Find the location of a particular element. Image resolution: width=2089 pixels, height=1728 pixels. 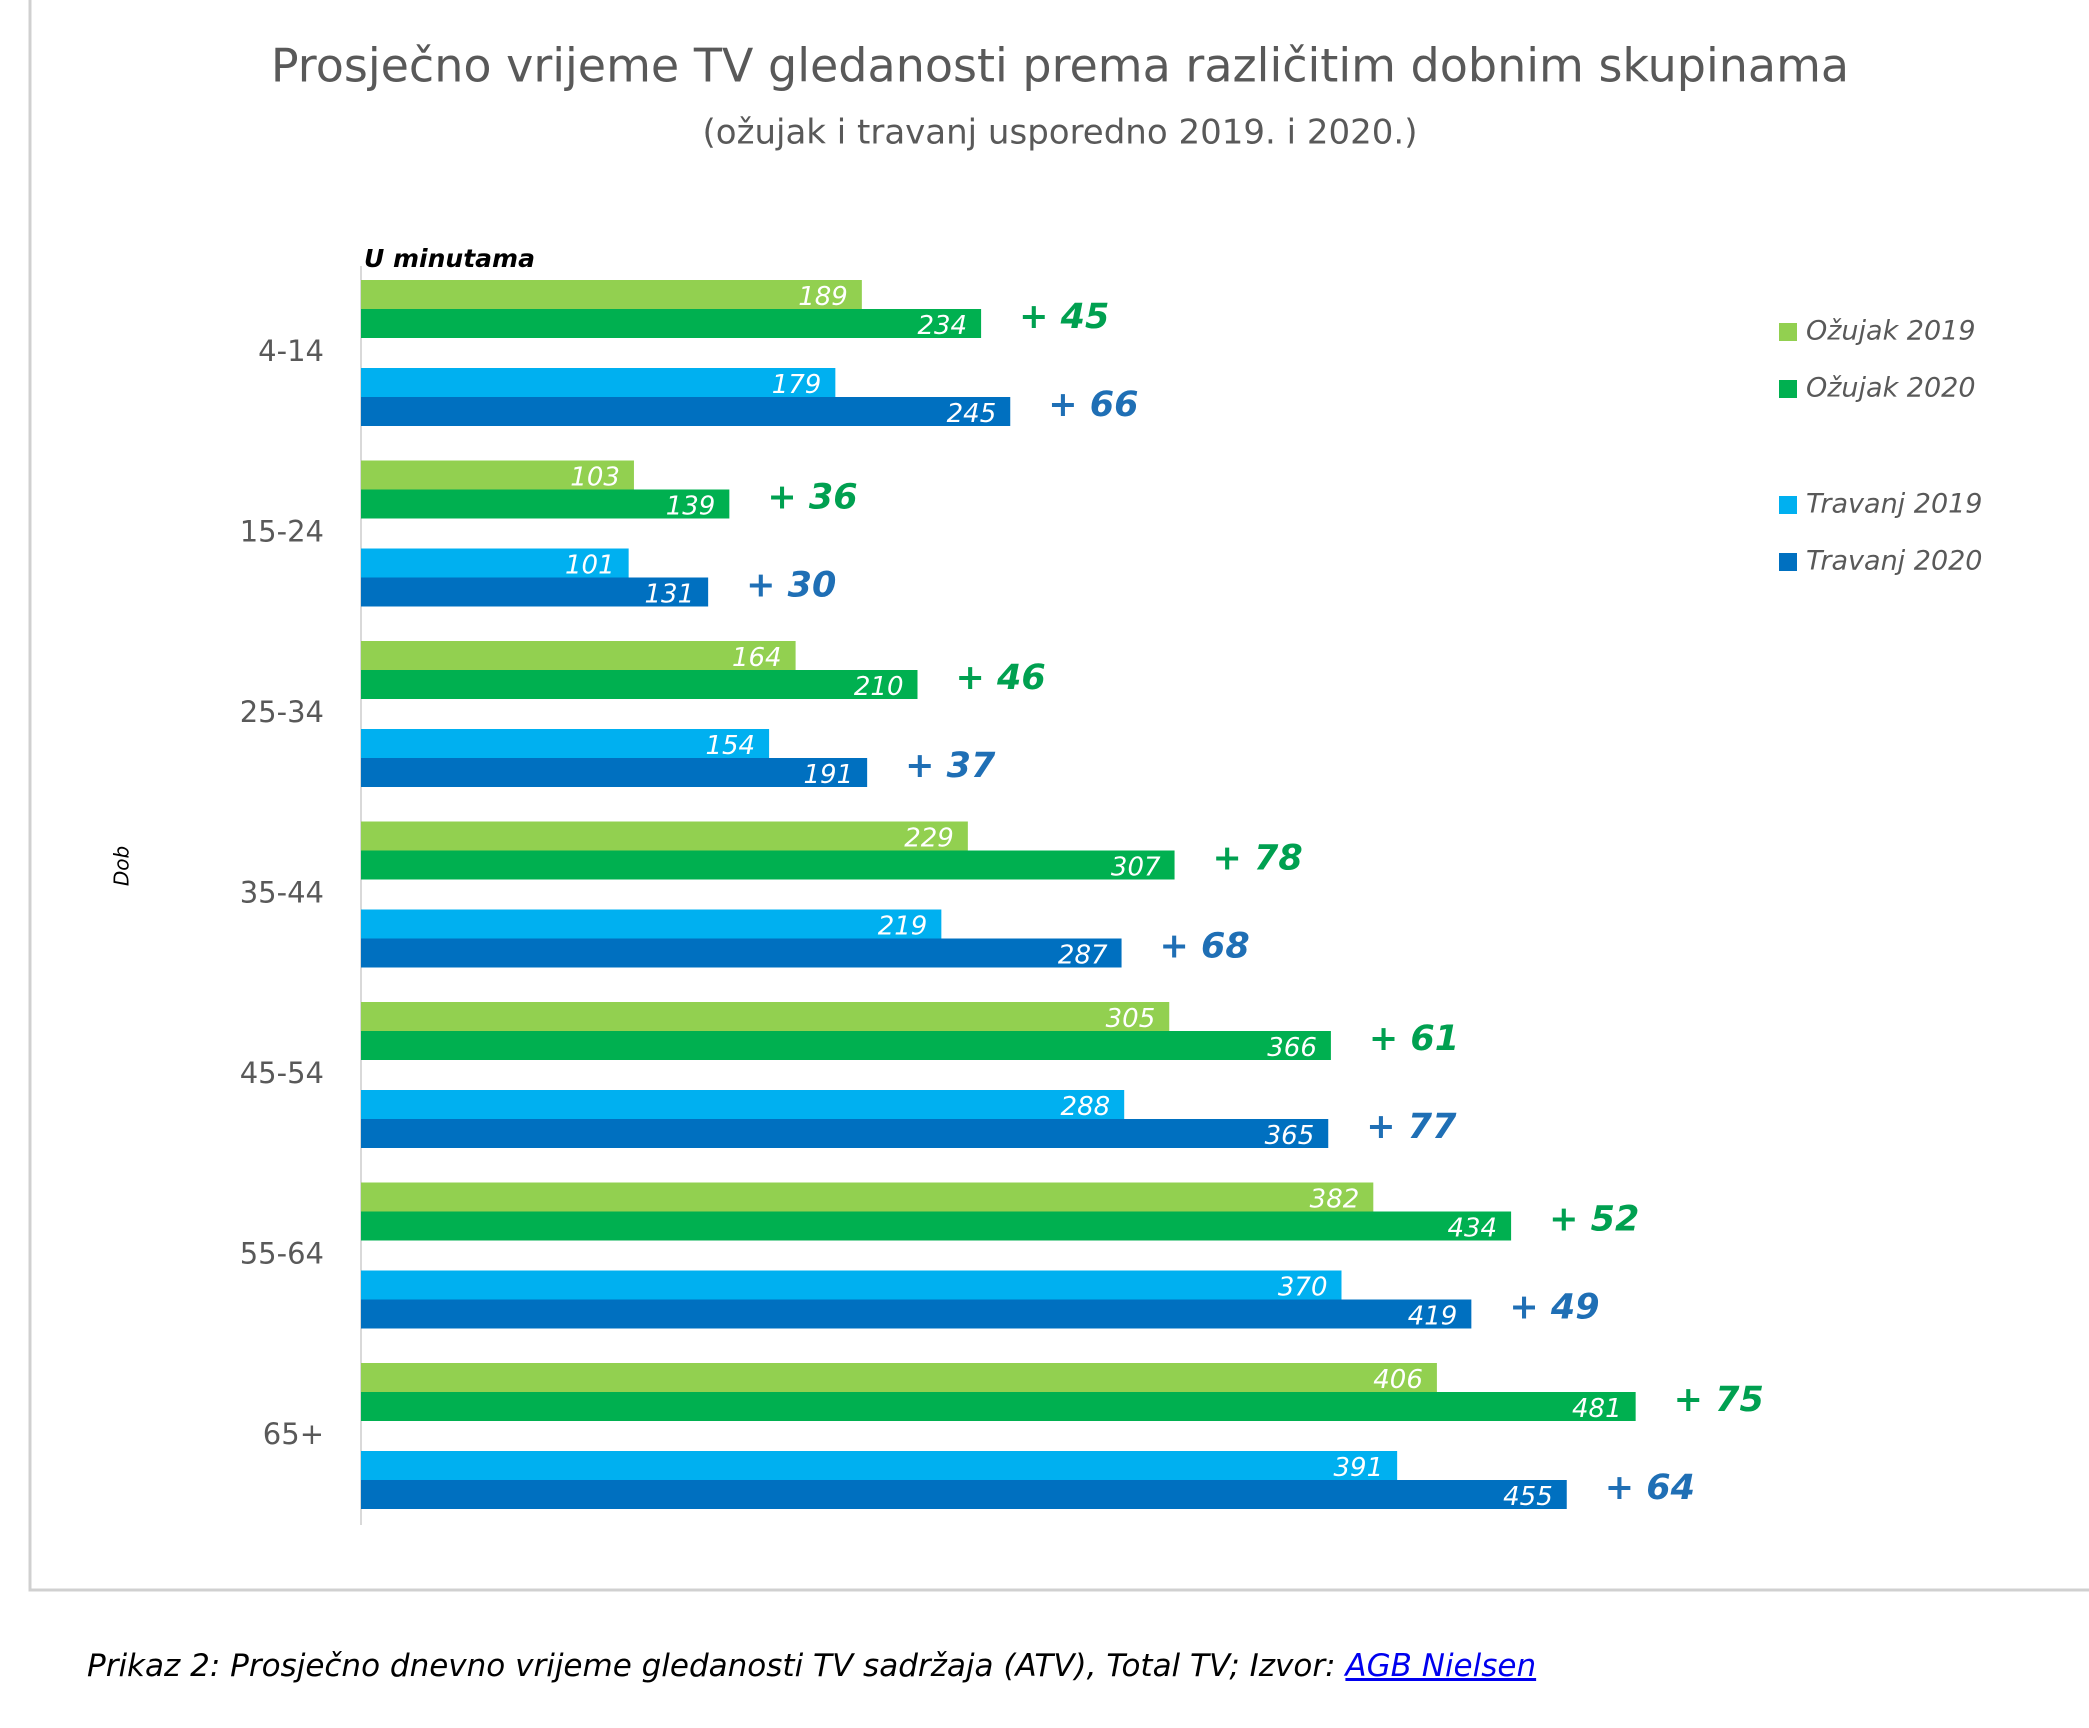

change-label: + 46 is located at coordinates (1001, 678).